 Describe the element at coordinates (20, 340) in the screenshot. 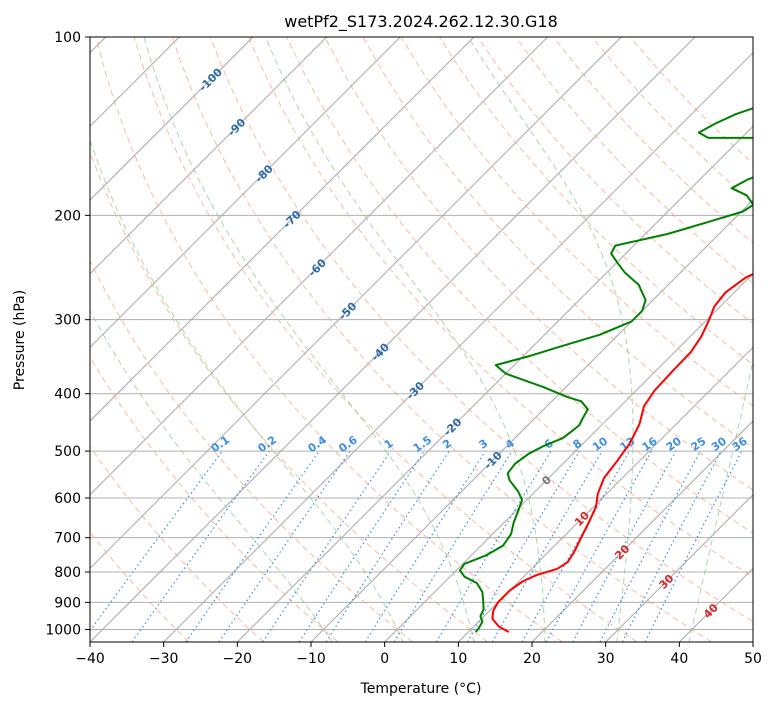

I see `y-axis-title: Pressure (hPa)` at that location.